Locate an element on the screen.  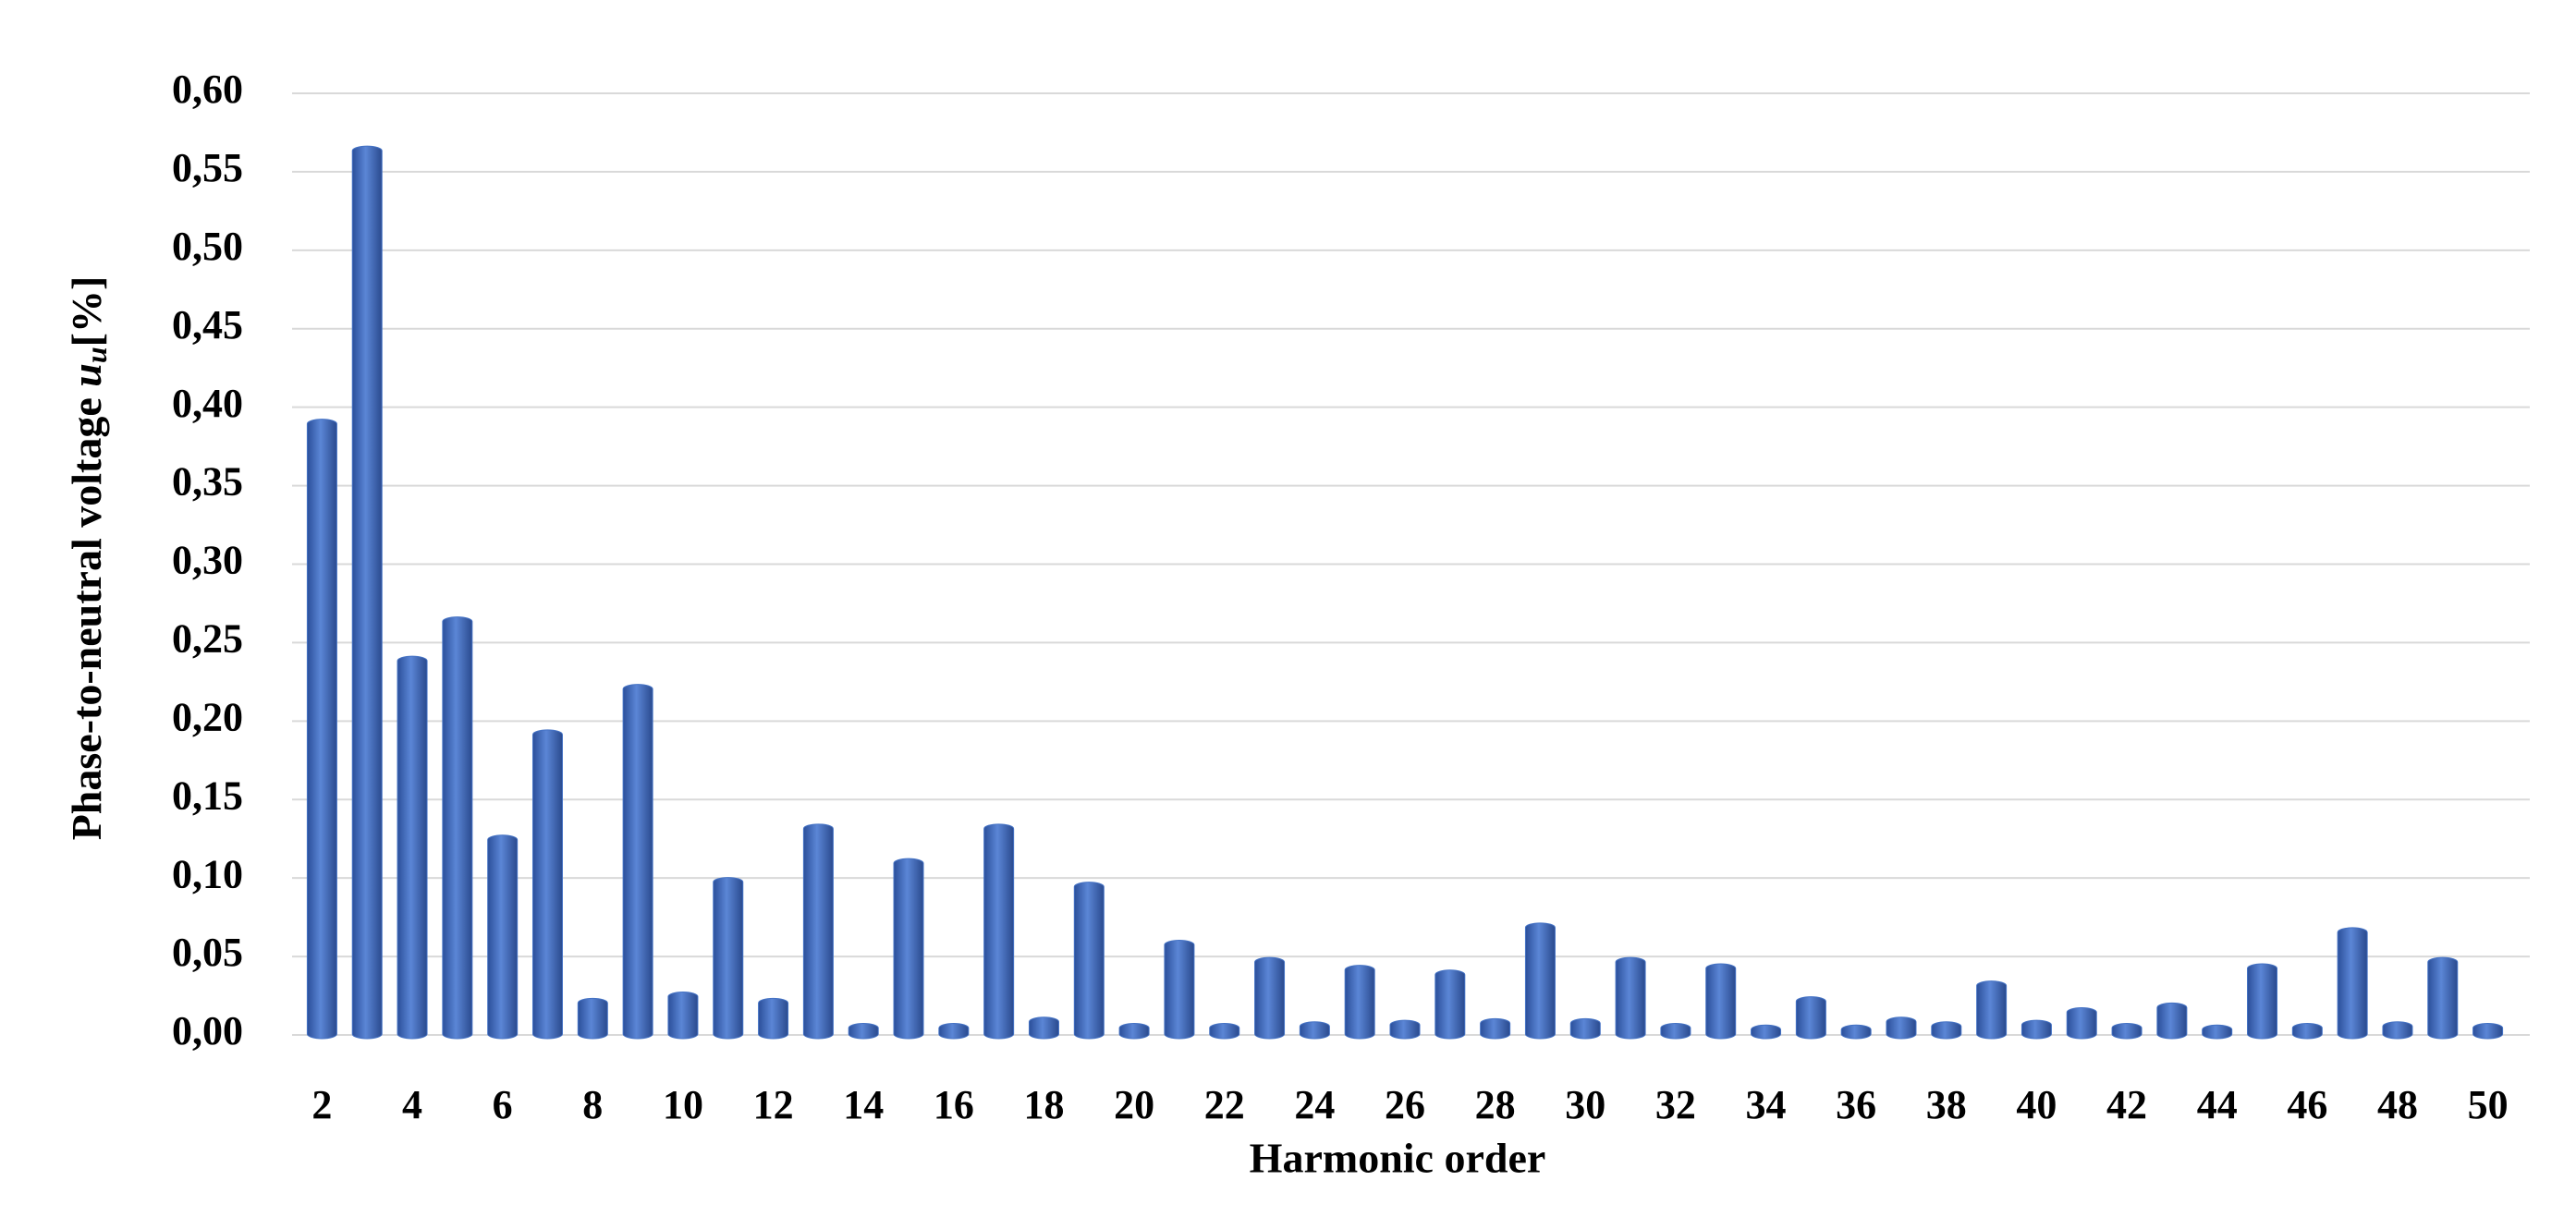
y-tick-label: 0,25 is located at coordinates (207, 639).